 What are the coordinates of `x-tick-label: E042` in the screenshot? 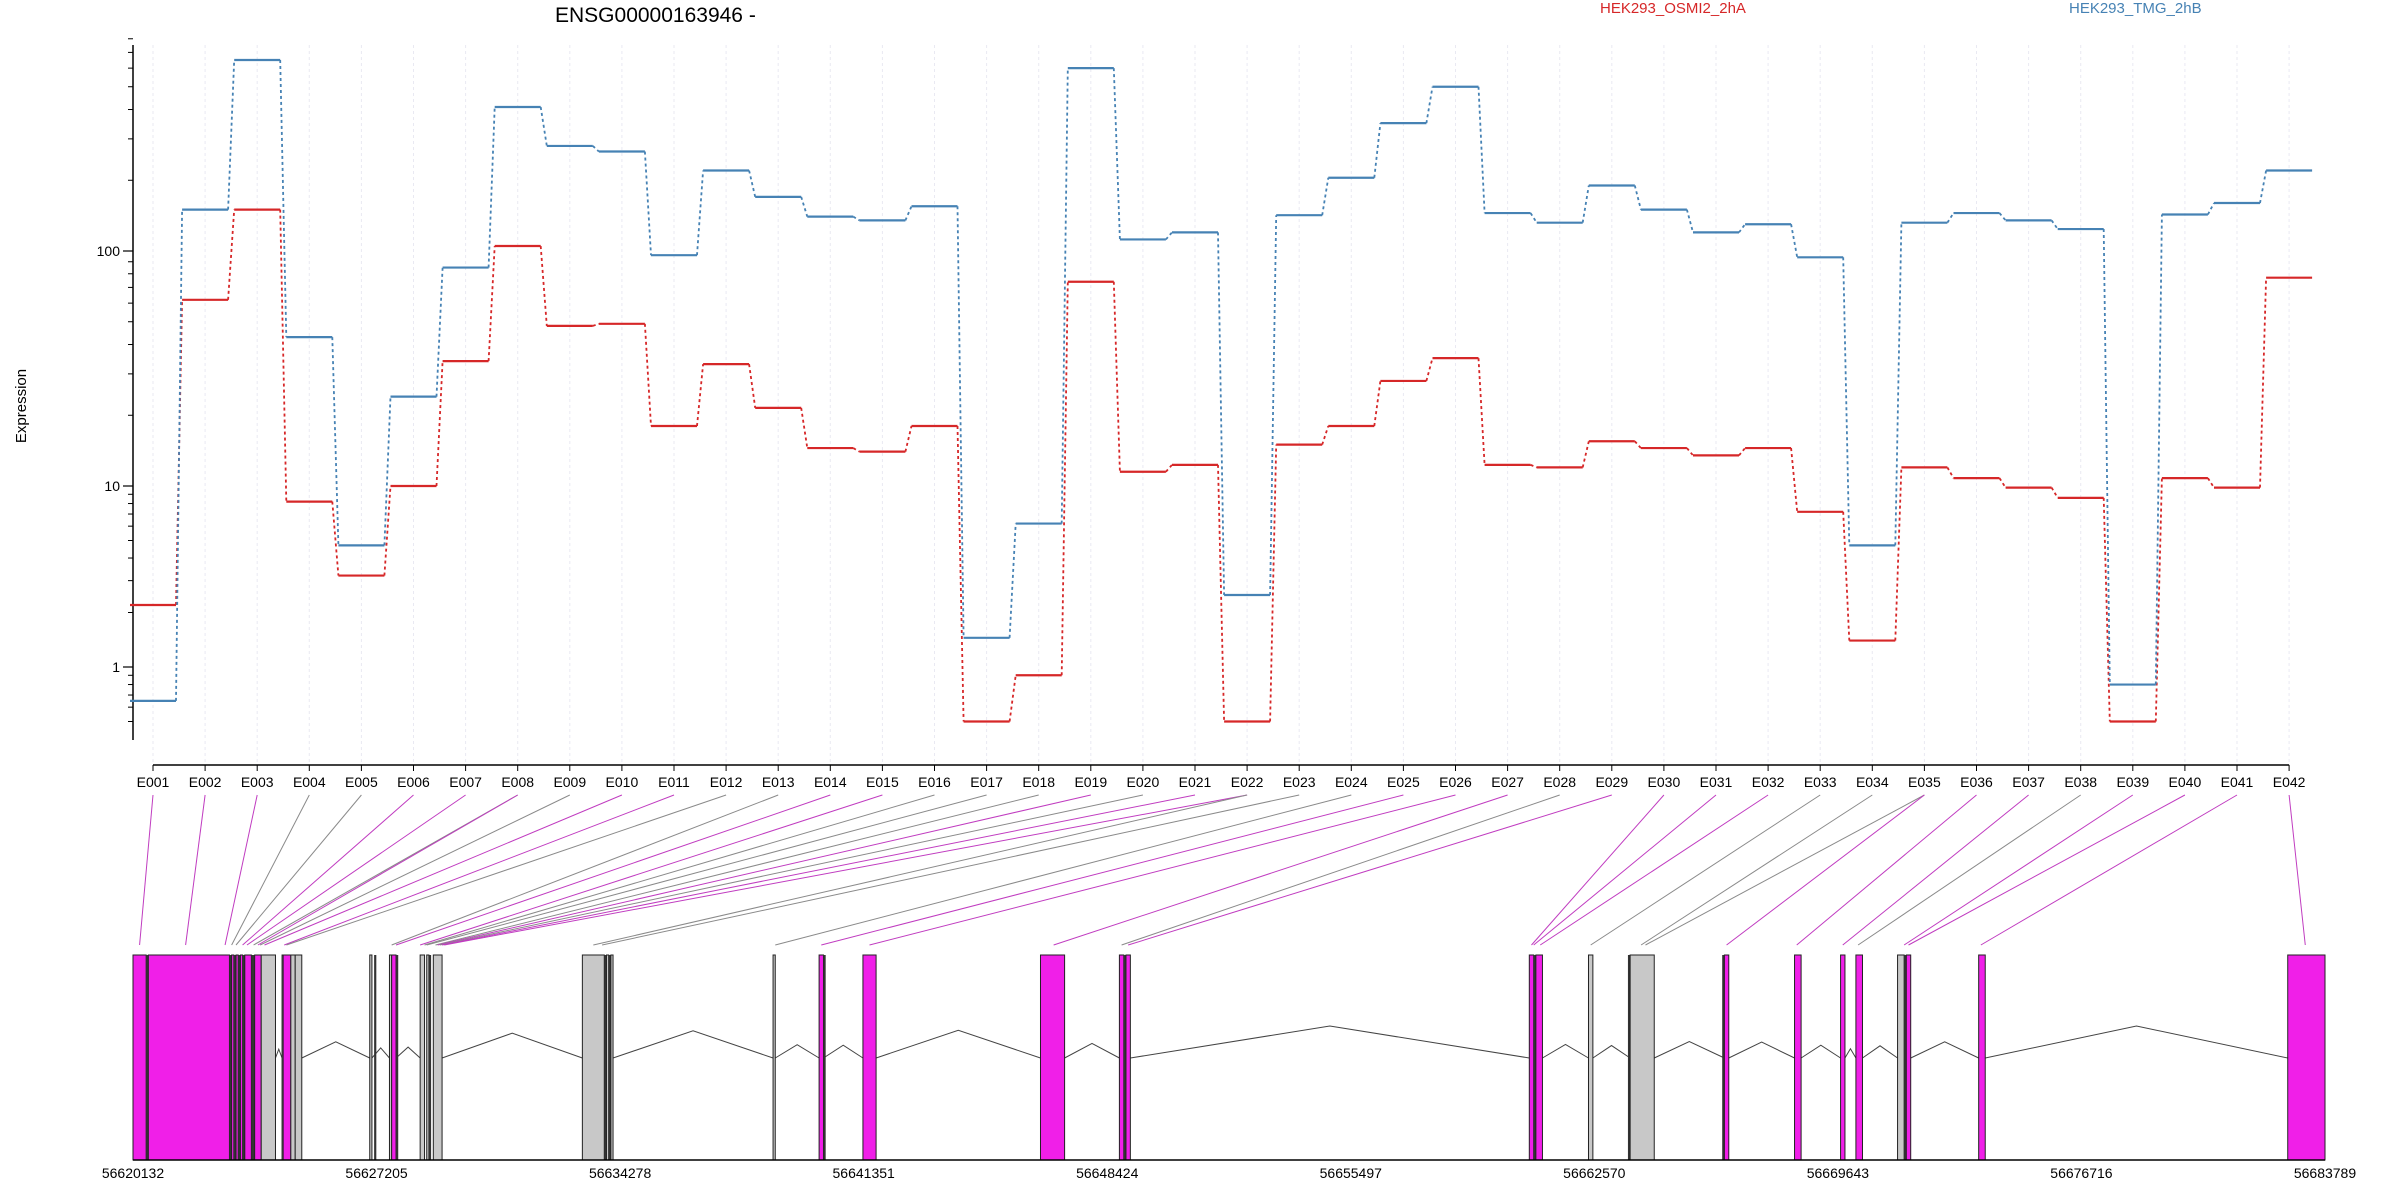 It's located at (2289, 782).